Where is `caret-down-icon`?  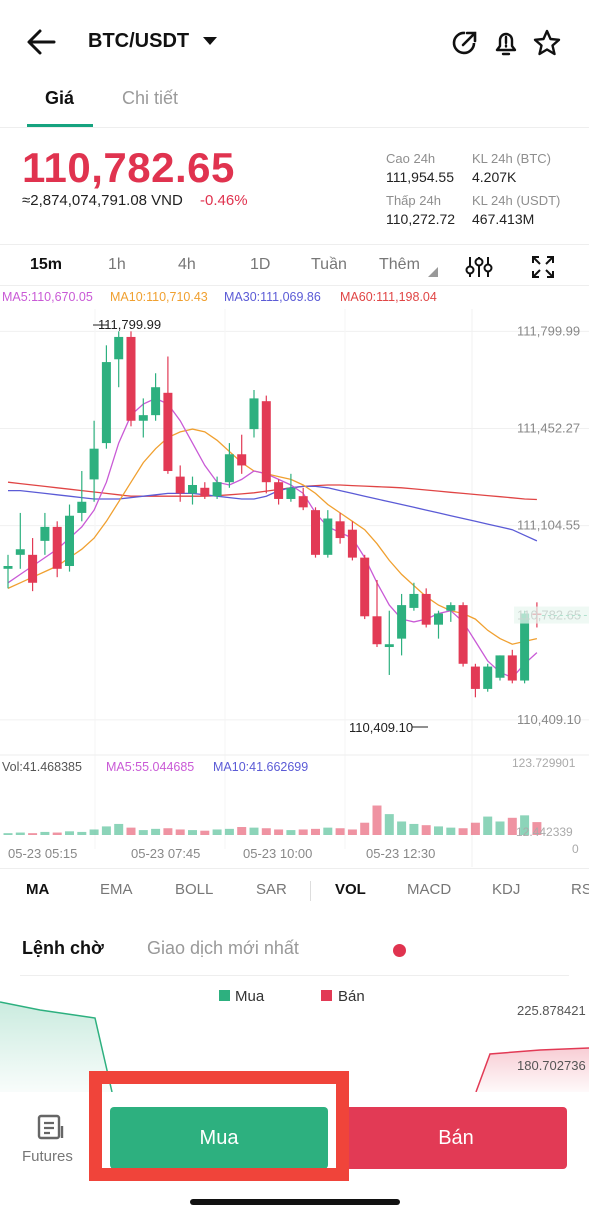 caret-down-icon is located at coordinates (210, 41).